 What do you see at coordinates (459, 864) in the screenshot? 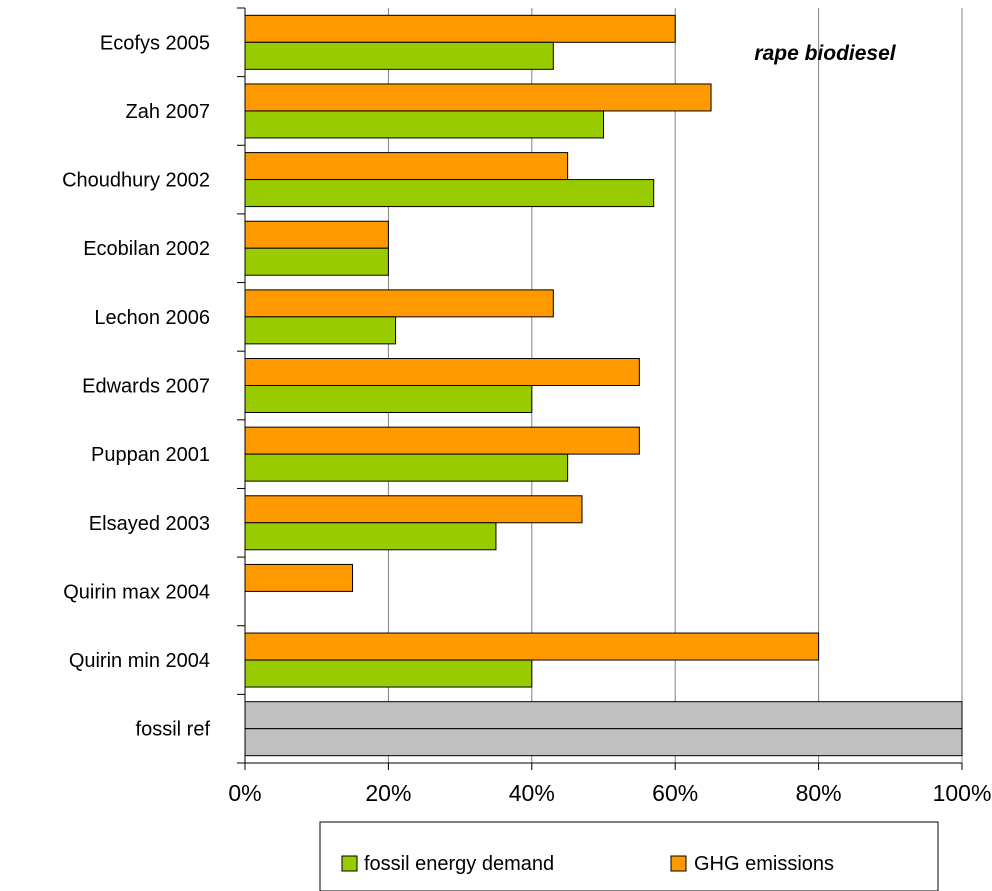
I see `legend-label-fossil-energy: fossil energy demand` at bounding box center [459, 864].